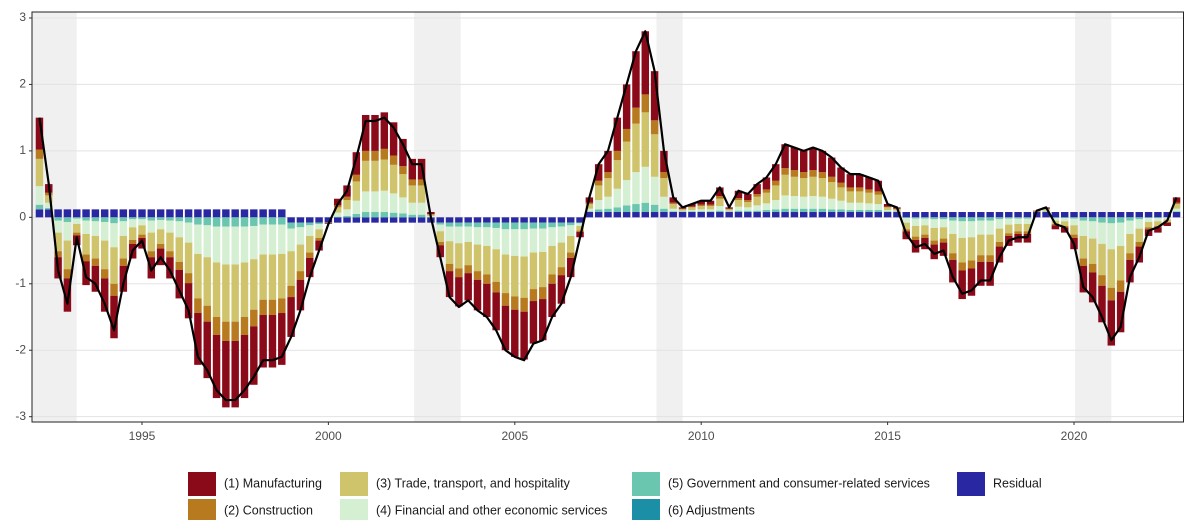  I want to click on x-tick-label: 2015, so click(887, 436).